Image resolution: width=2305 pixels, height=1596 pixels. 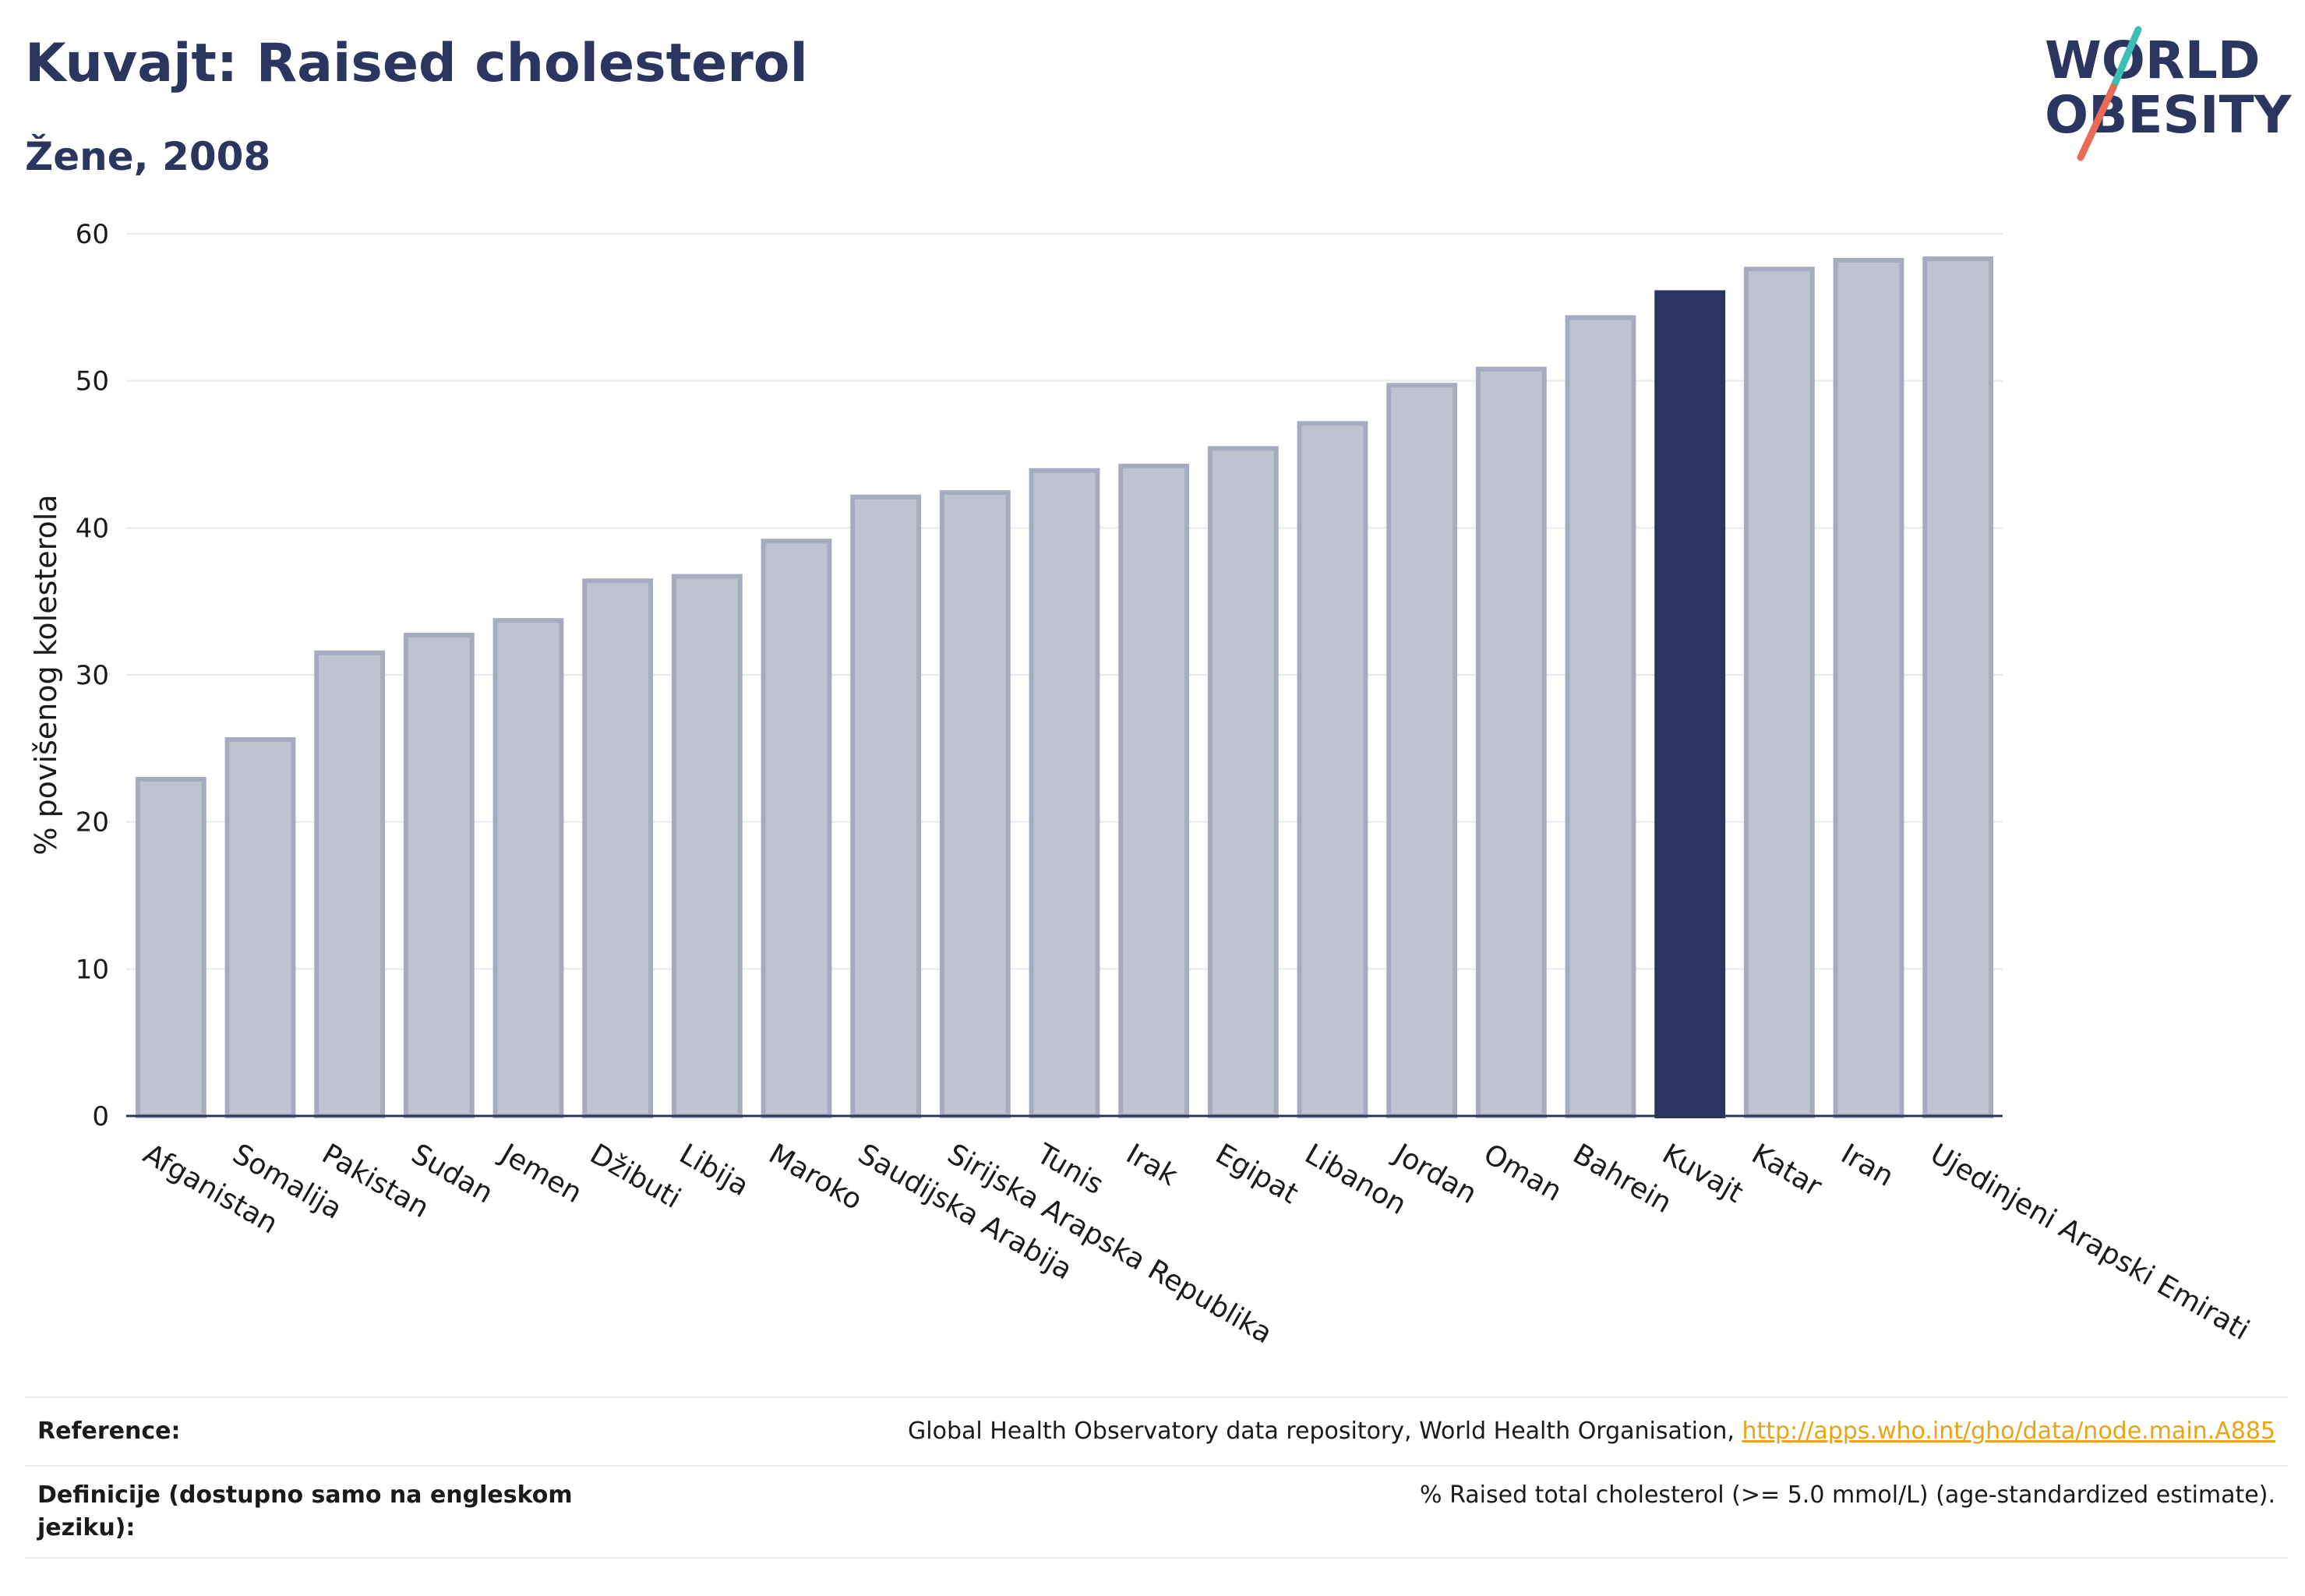 I want to click on y-tick-label: 30, so click(x=92, y=675).